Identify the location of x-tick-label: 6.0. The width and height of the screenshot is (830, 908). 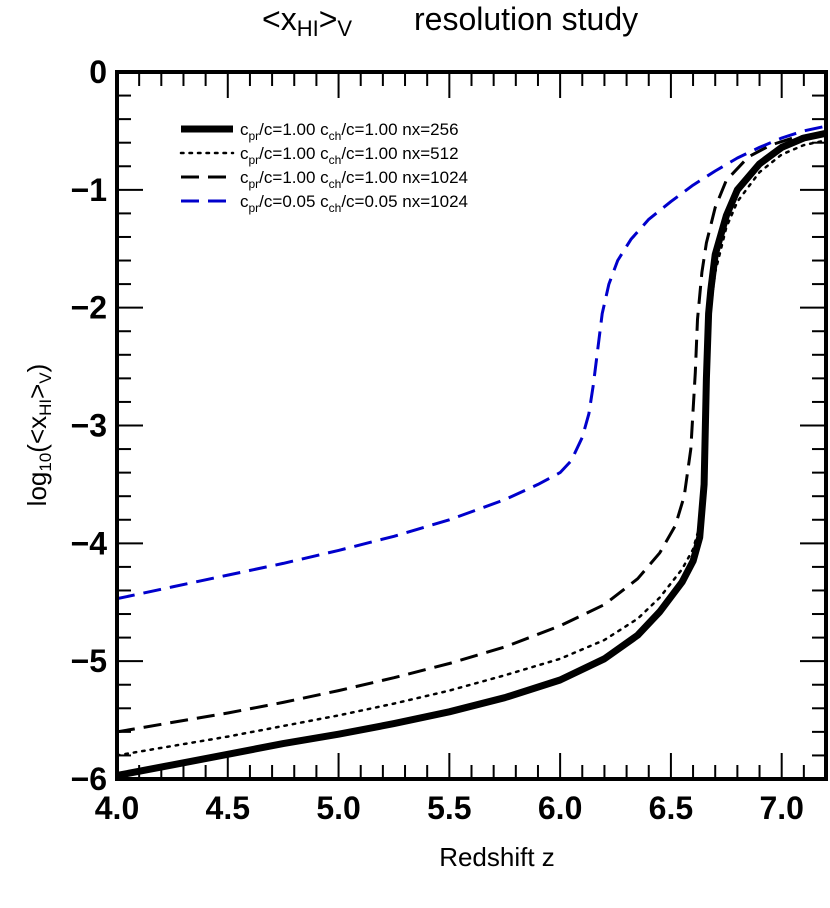
(560, 808).